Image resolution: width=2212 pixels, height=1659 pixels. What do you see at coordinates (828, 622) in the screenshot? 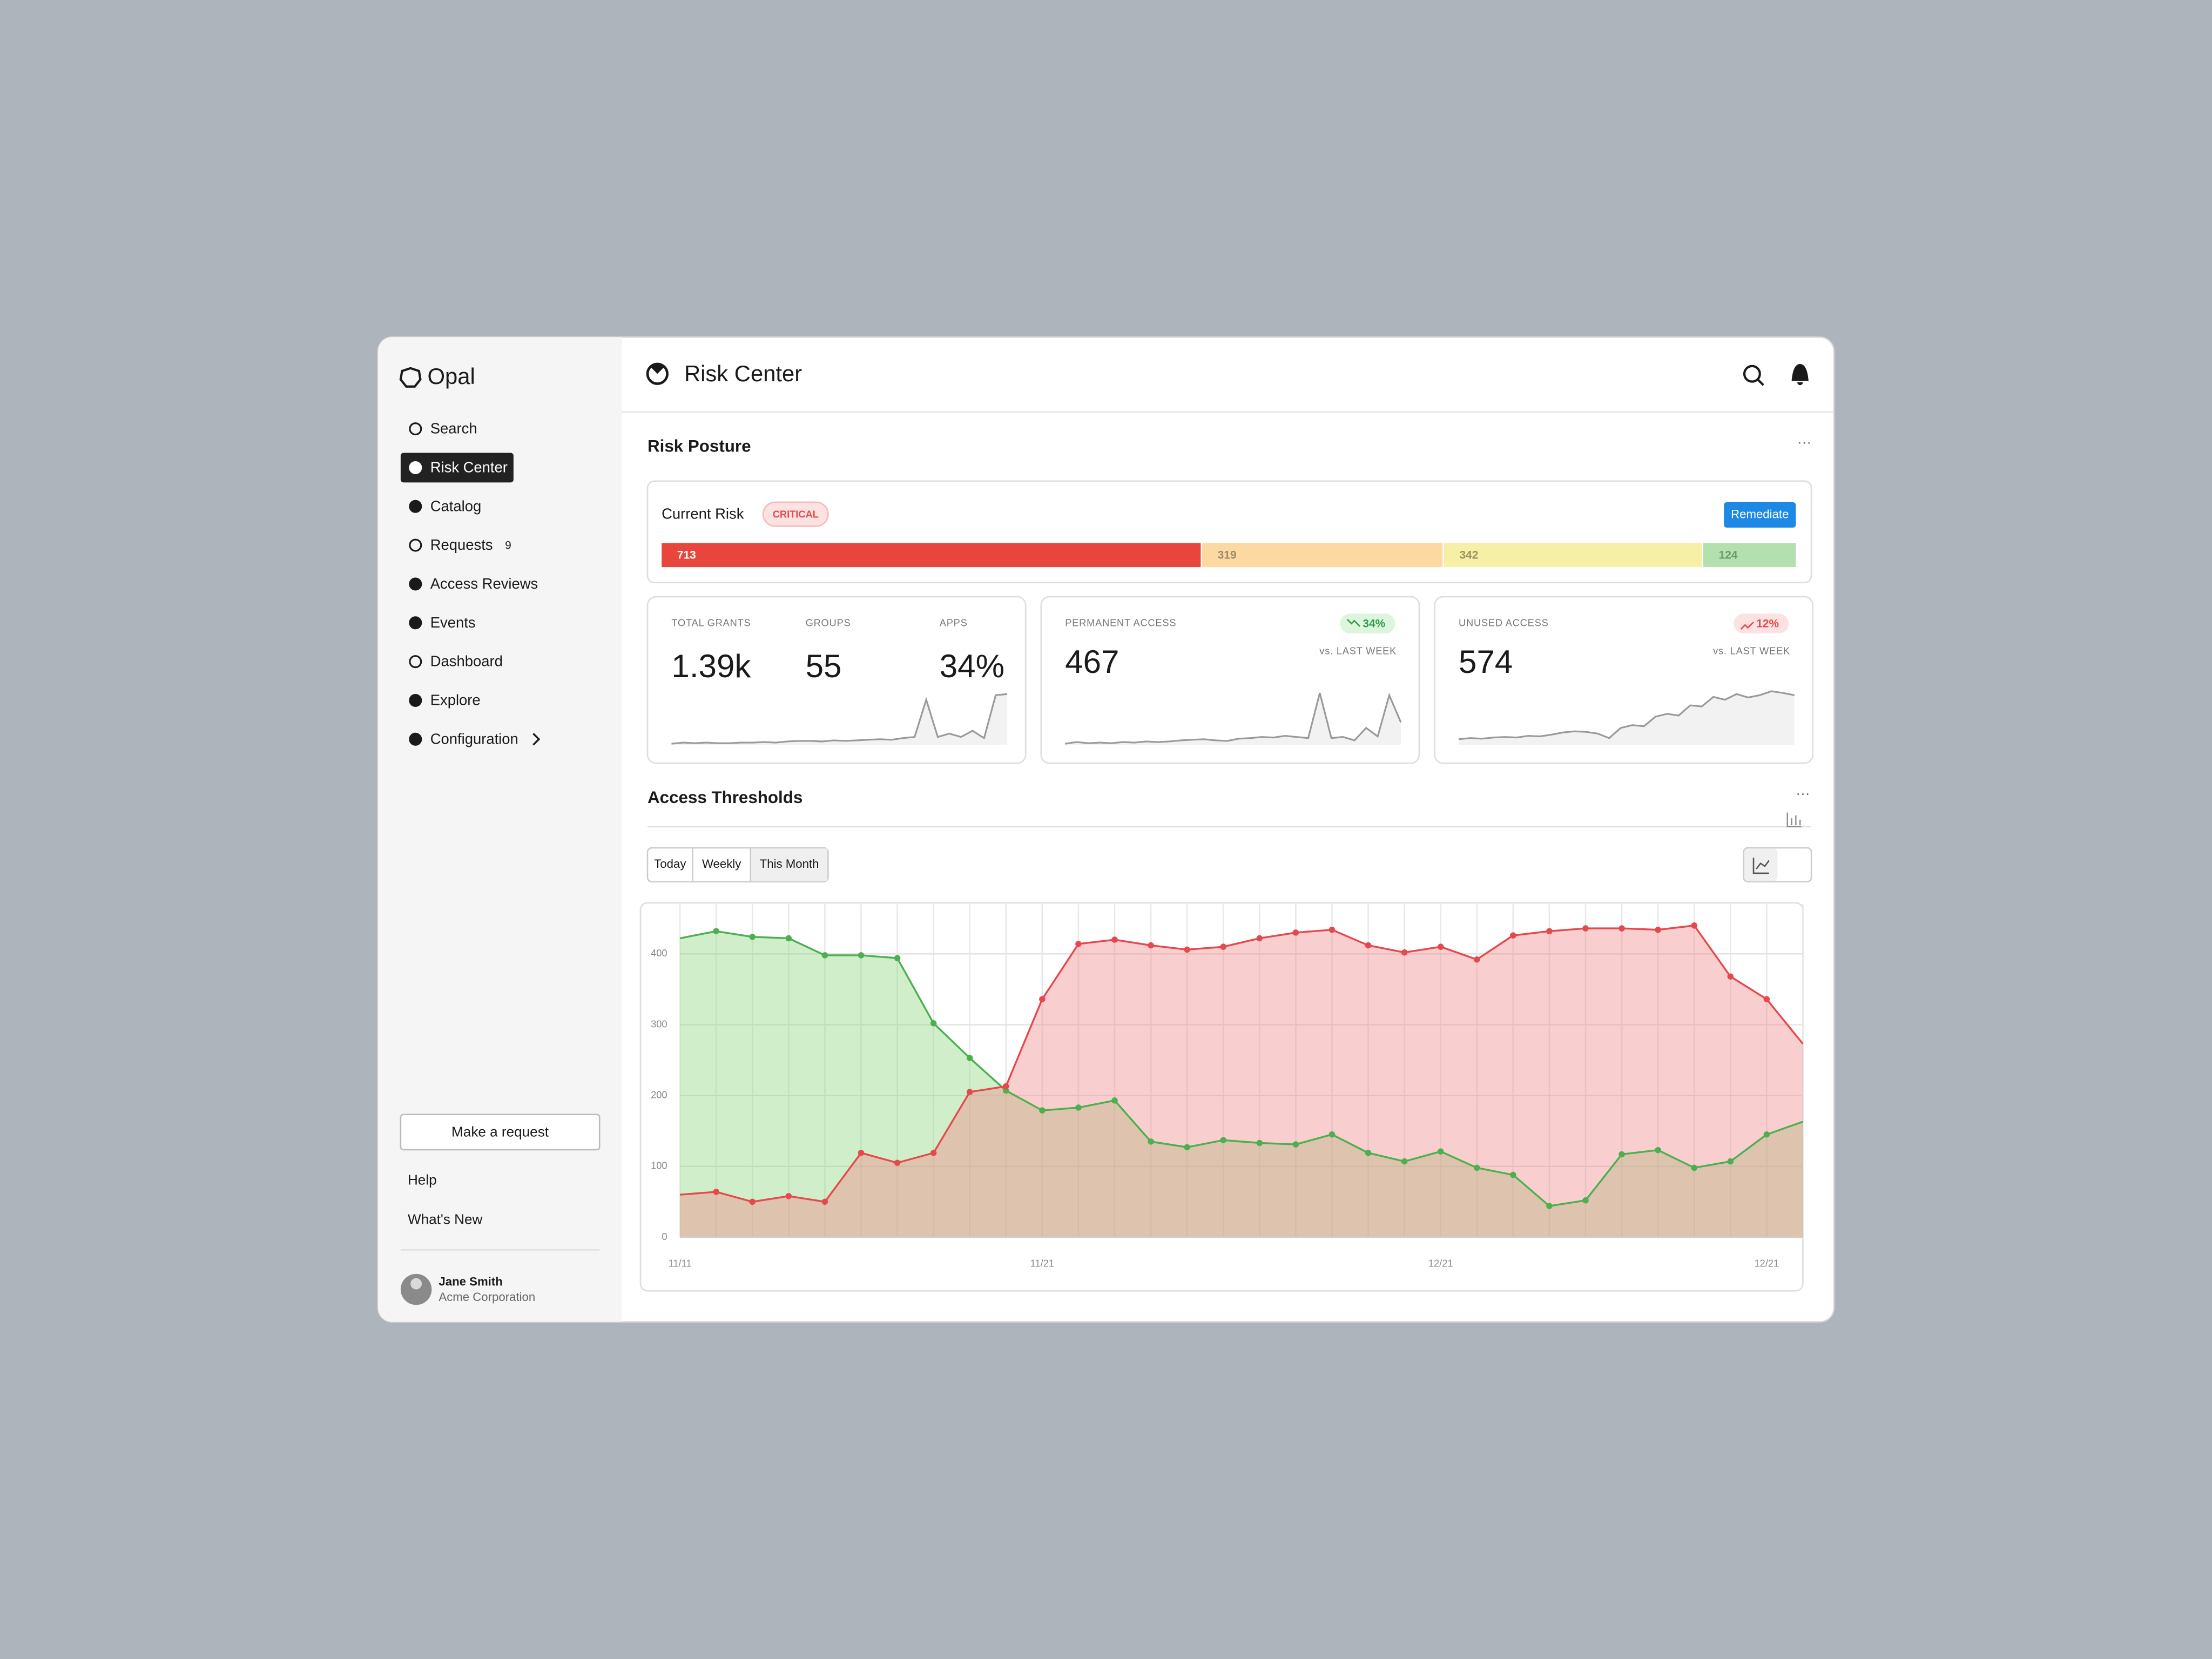
I see `metric-label: GROUPS` at bounding box center [828, 622].